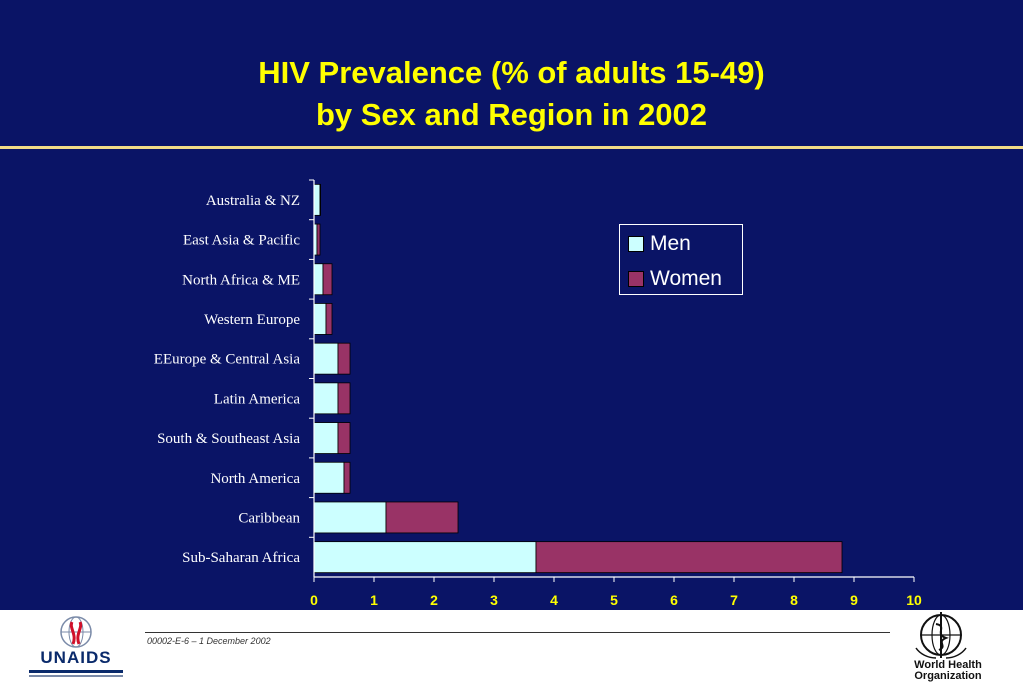 This screenshot has width=1023, height=682. I want to click on category-label: EEurope & Central Asia, so click(227, 360).